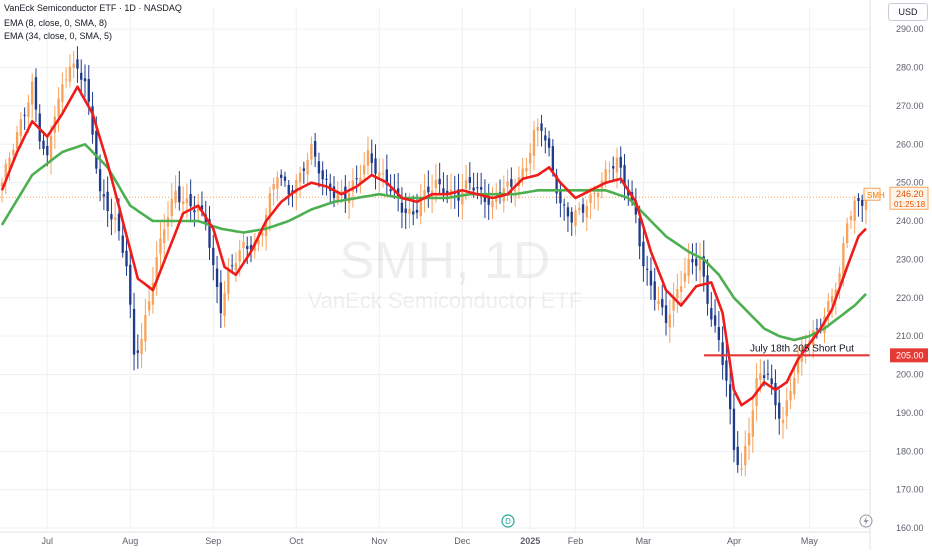  What do you see at coordinates (910, 106) in the screenshot?
I see `y-tick-label: 270.00` at bounding box center [910, 106].